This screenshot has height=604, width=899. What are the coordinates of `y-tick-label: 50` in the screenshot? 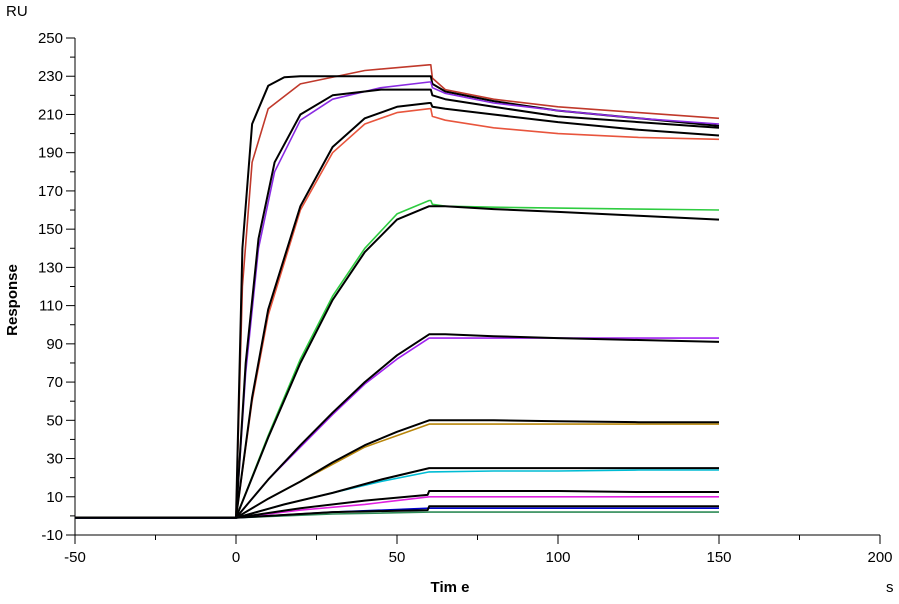 It's located at (54, 420).